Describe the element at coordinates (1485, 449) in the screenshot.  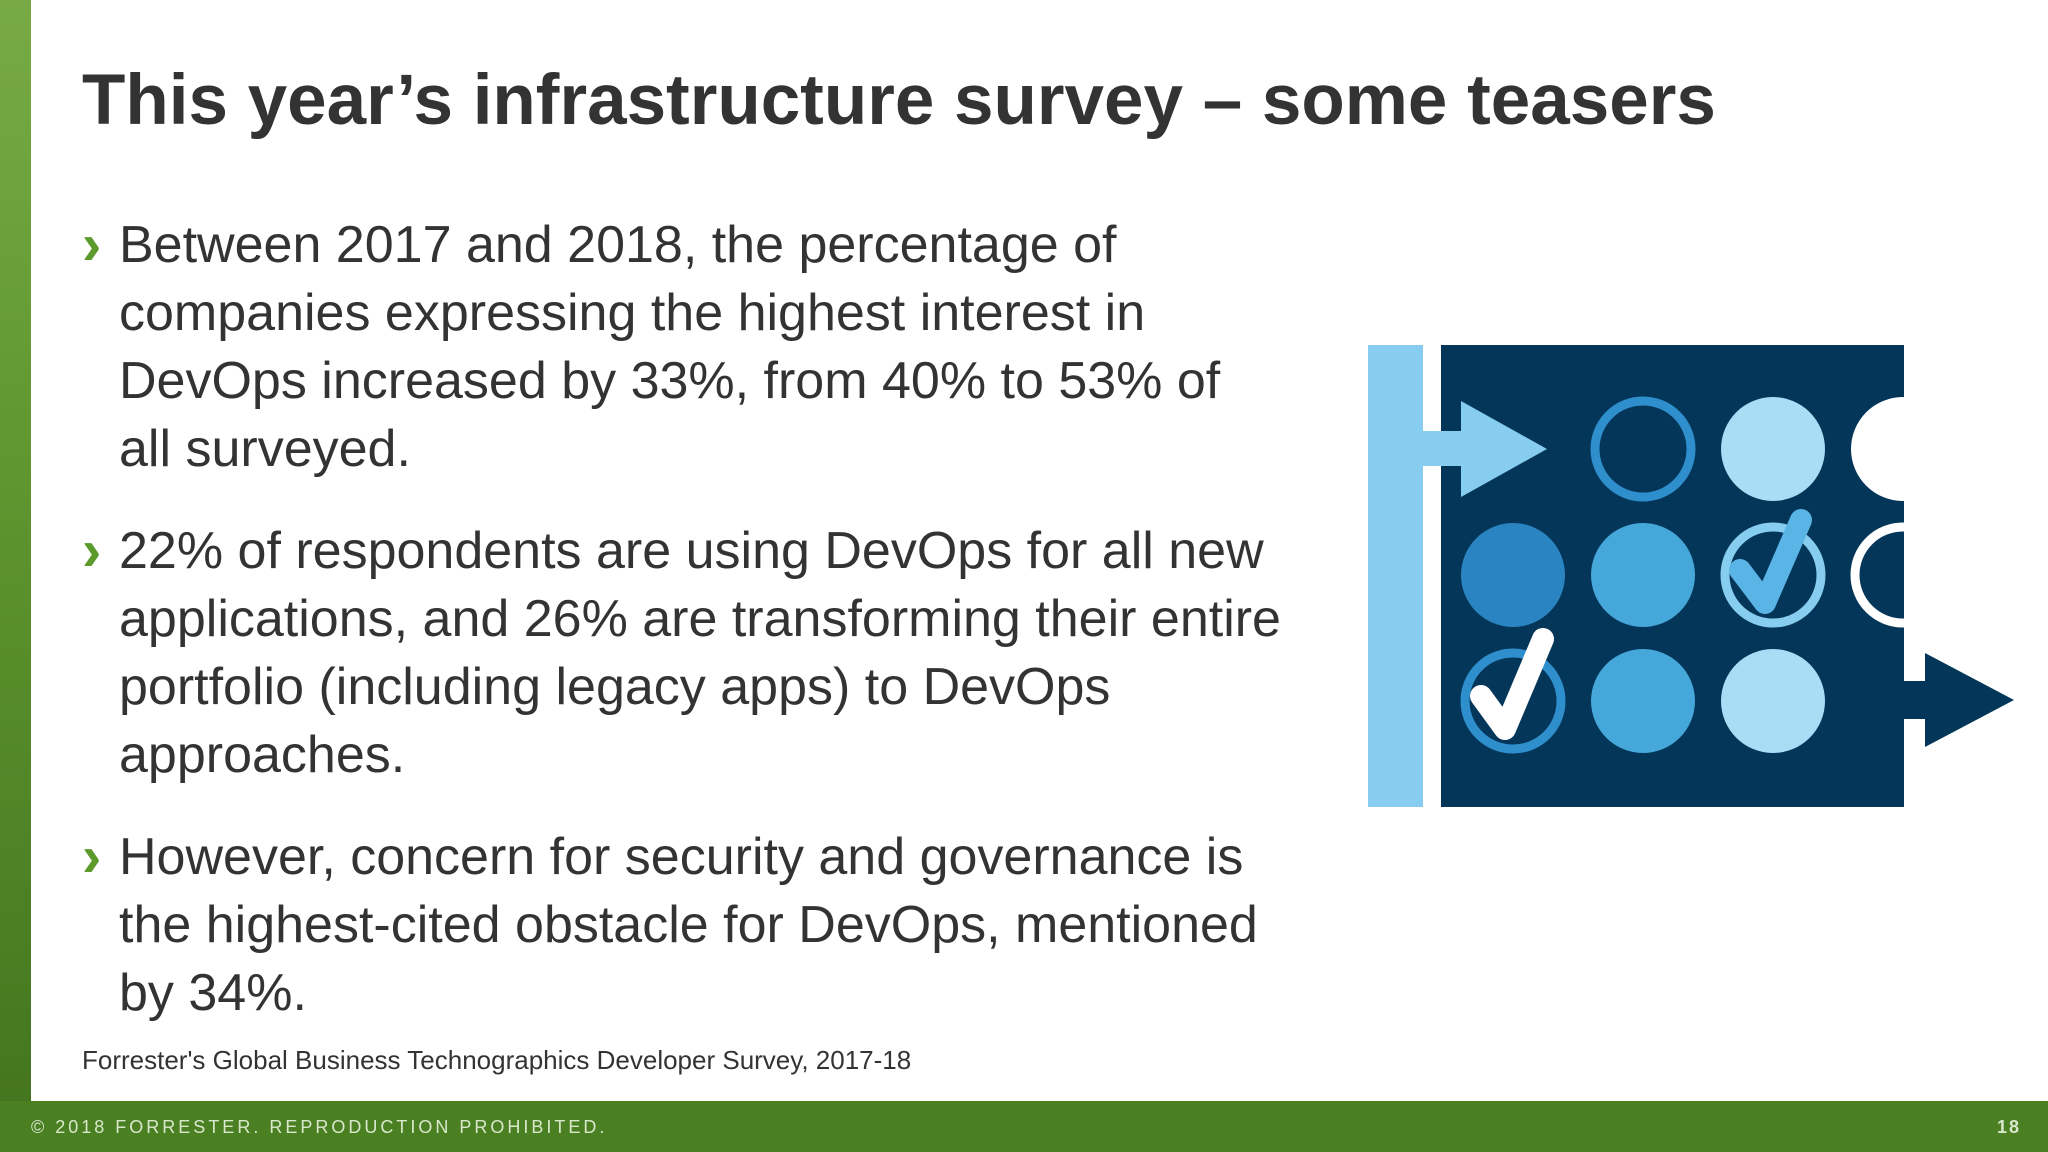
I see `input-arrow-icon` at that location.